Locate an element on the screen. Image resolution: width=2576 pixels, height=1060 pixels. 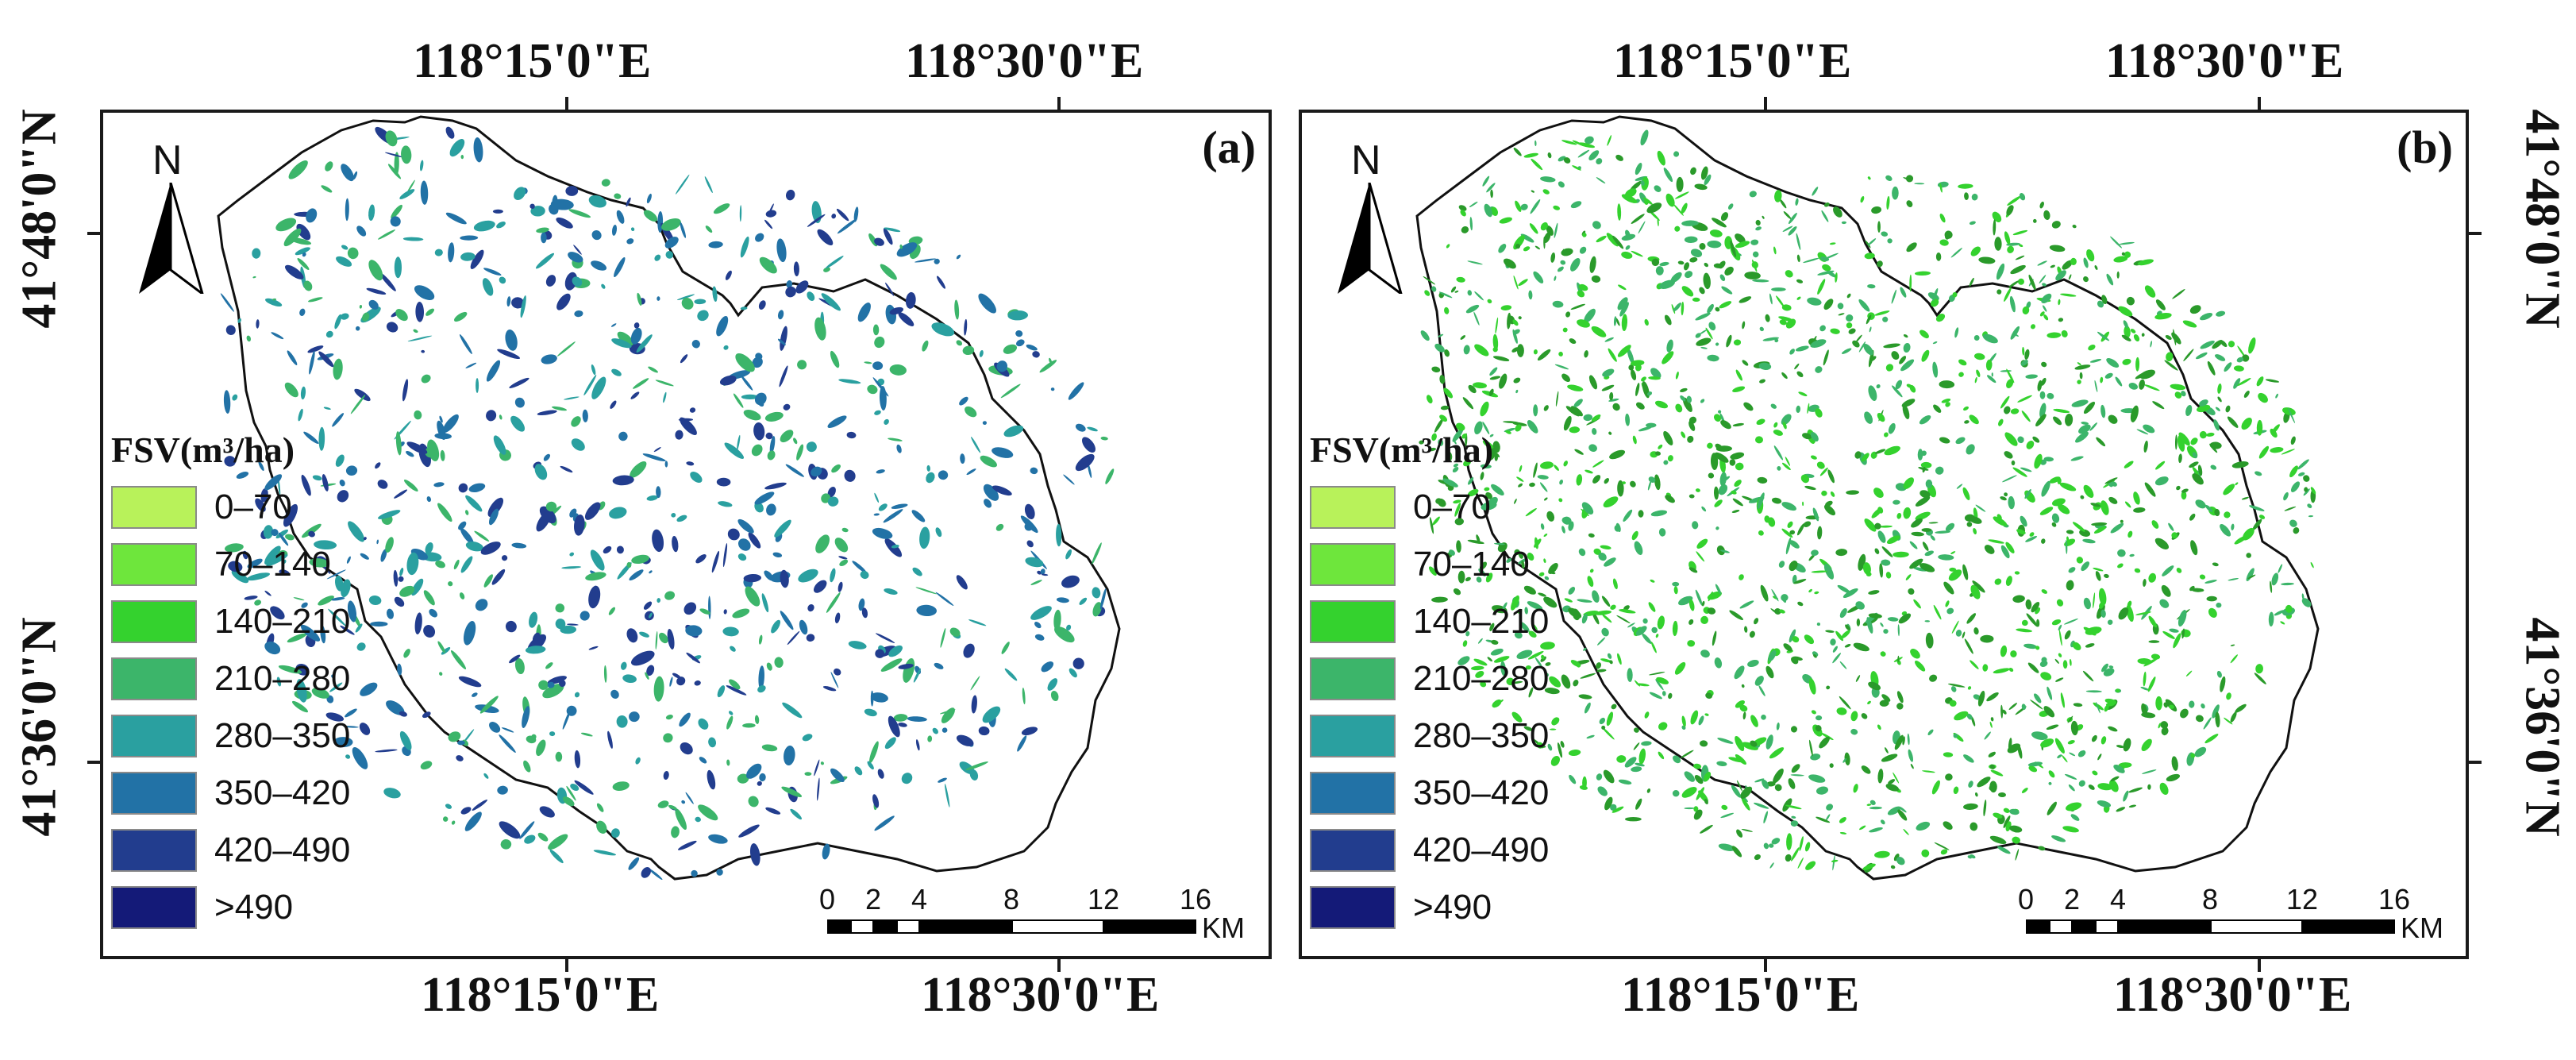
scale-tick-label: 2 is located at coordinates (2072, 899).